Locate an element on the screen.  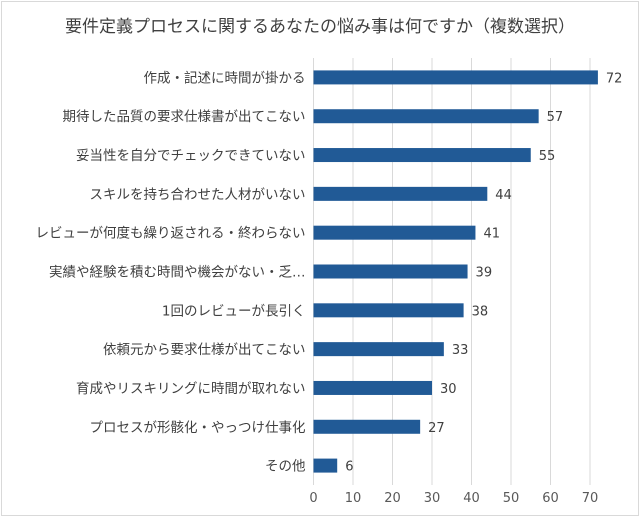
category-label: スキルを持ち合わせた人材がいない is located at coordinates (198, 195).